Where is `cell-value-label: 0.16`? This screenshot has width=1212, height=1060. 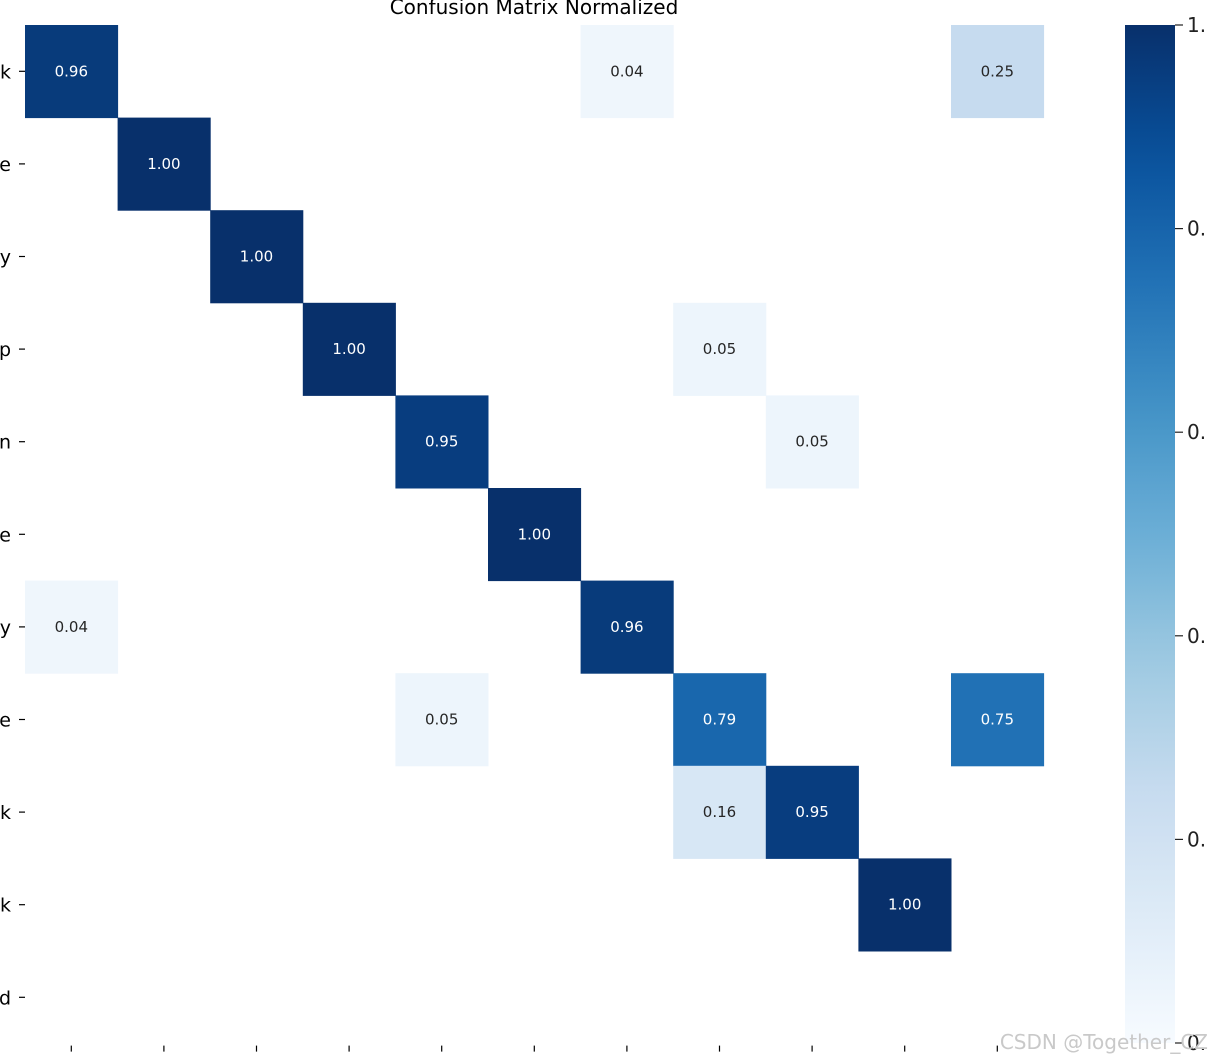
cell-value-label: 0.16 is located at coordinates (719, 812).